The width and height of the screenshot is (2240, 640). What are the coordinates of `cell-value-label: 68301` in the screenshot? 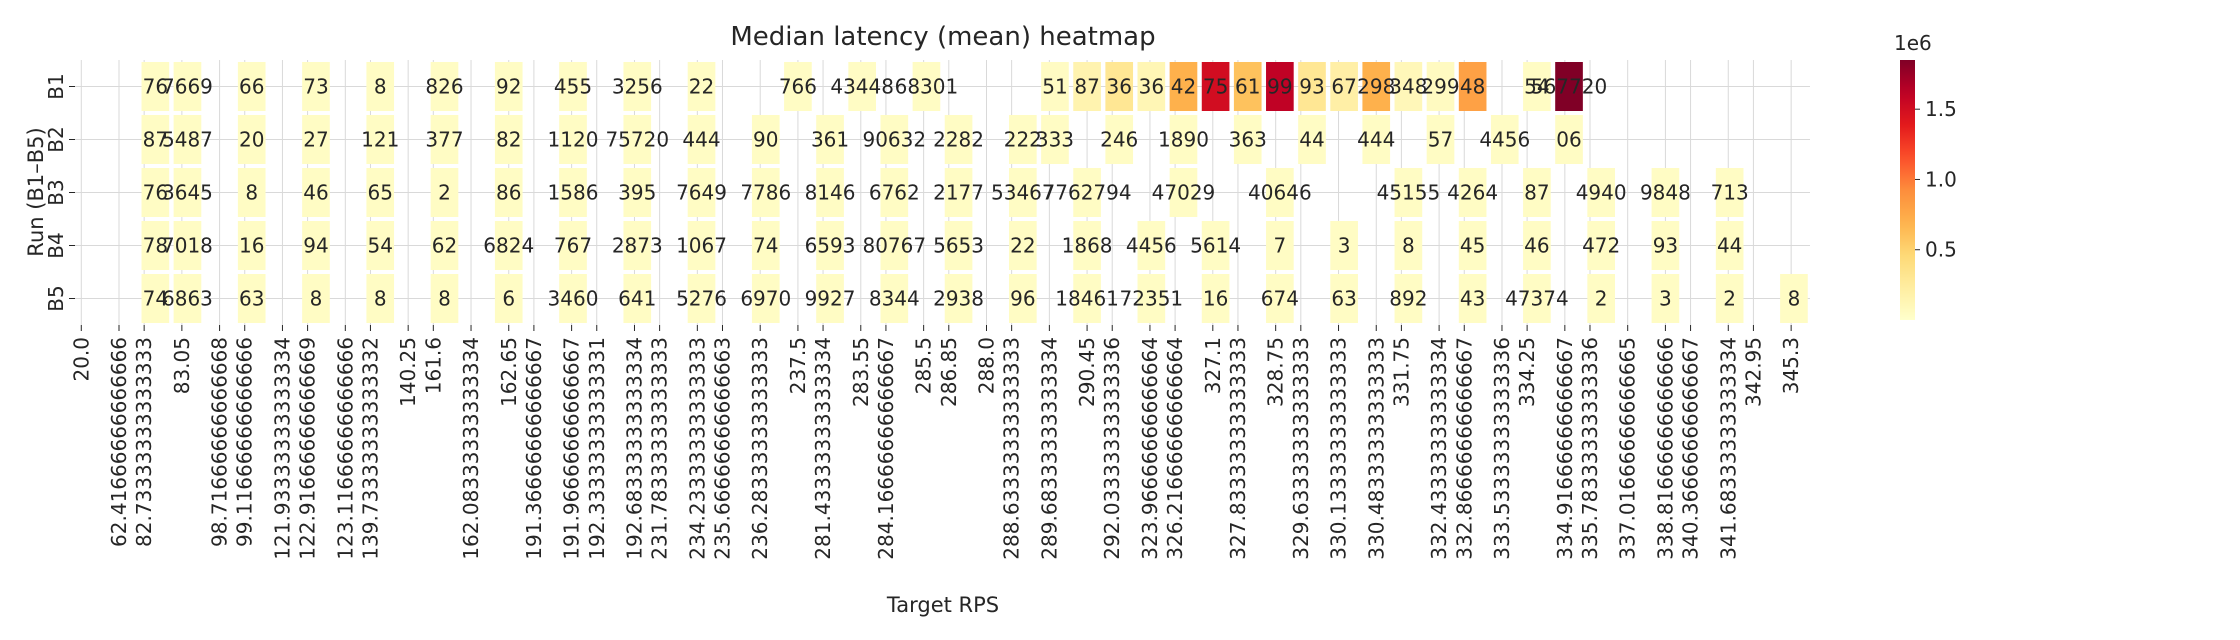 It's located at (927, 87).